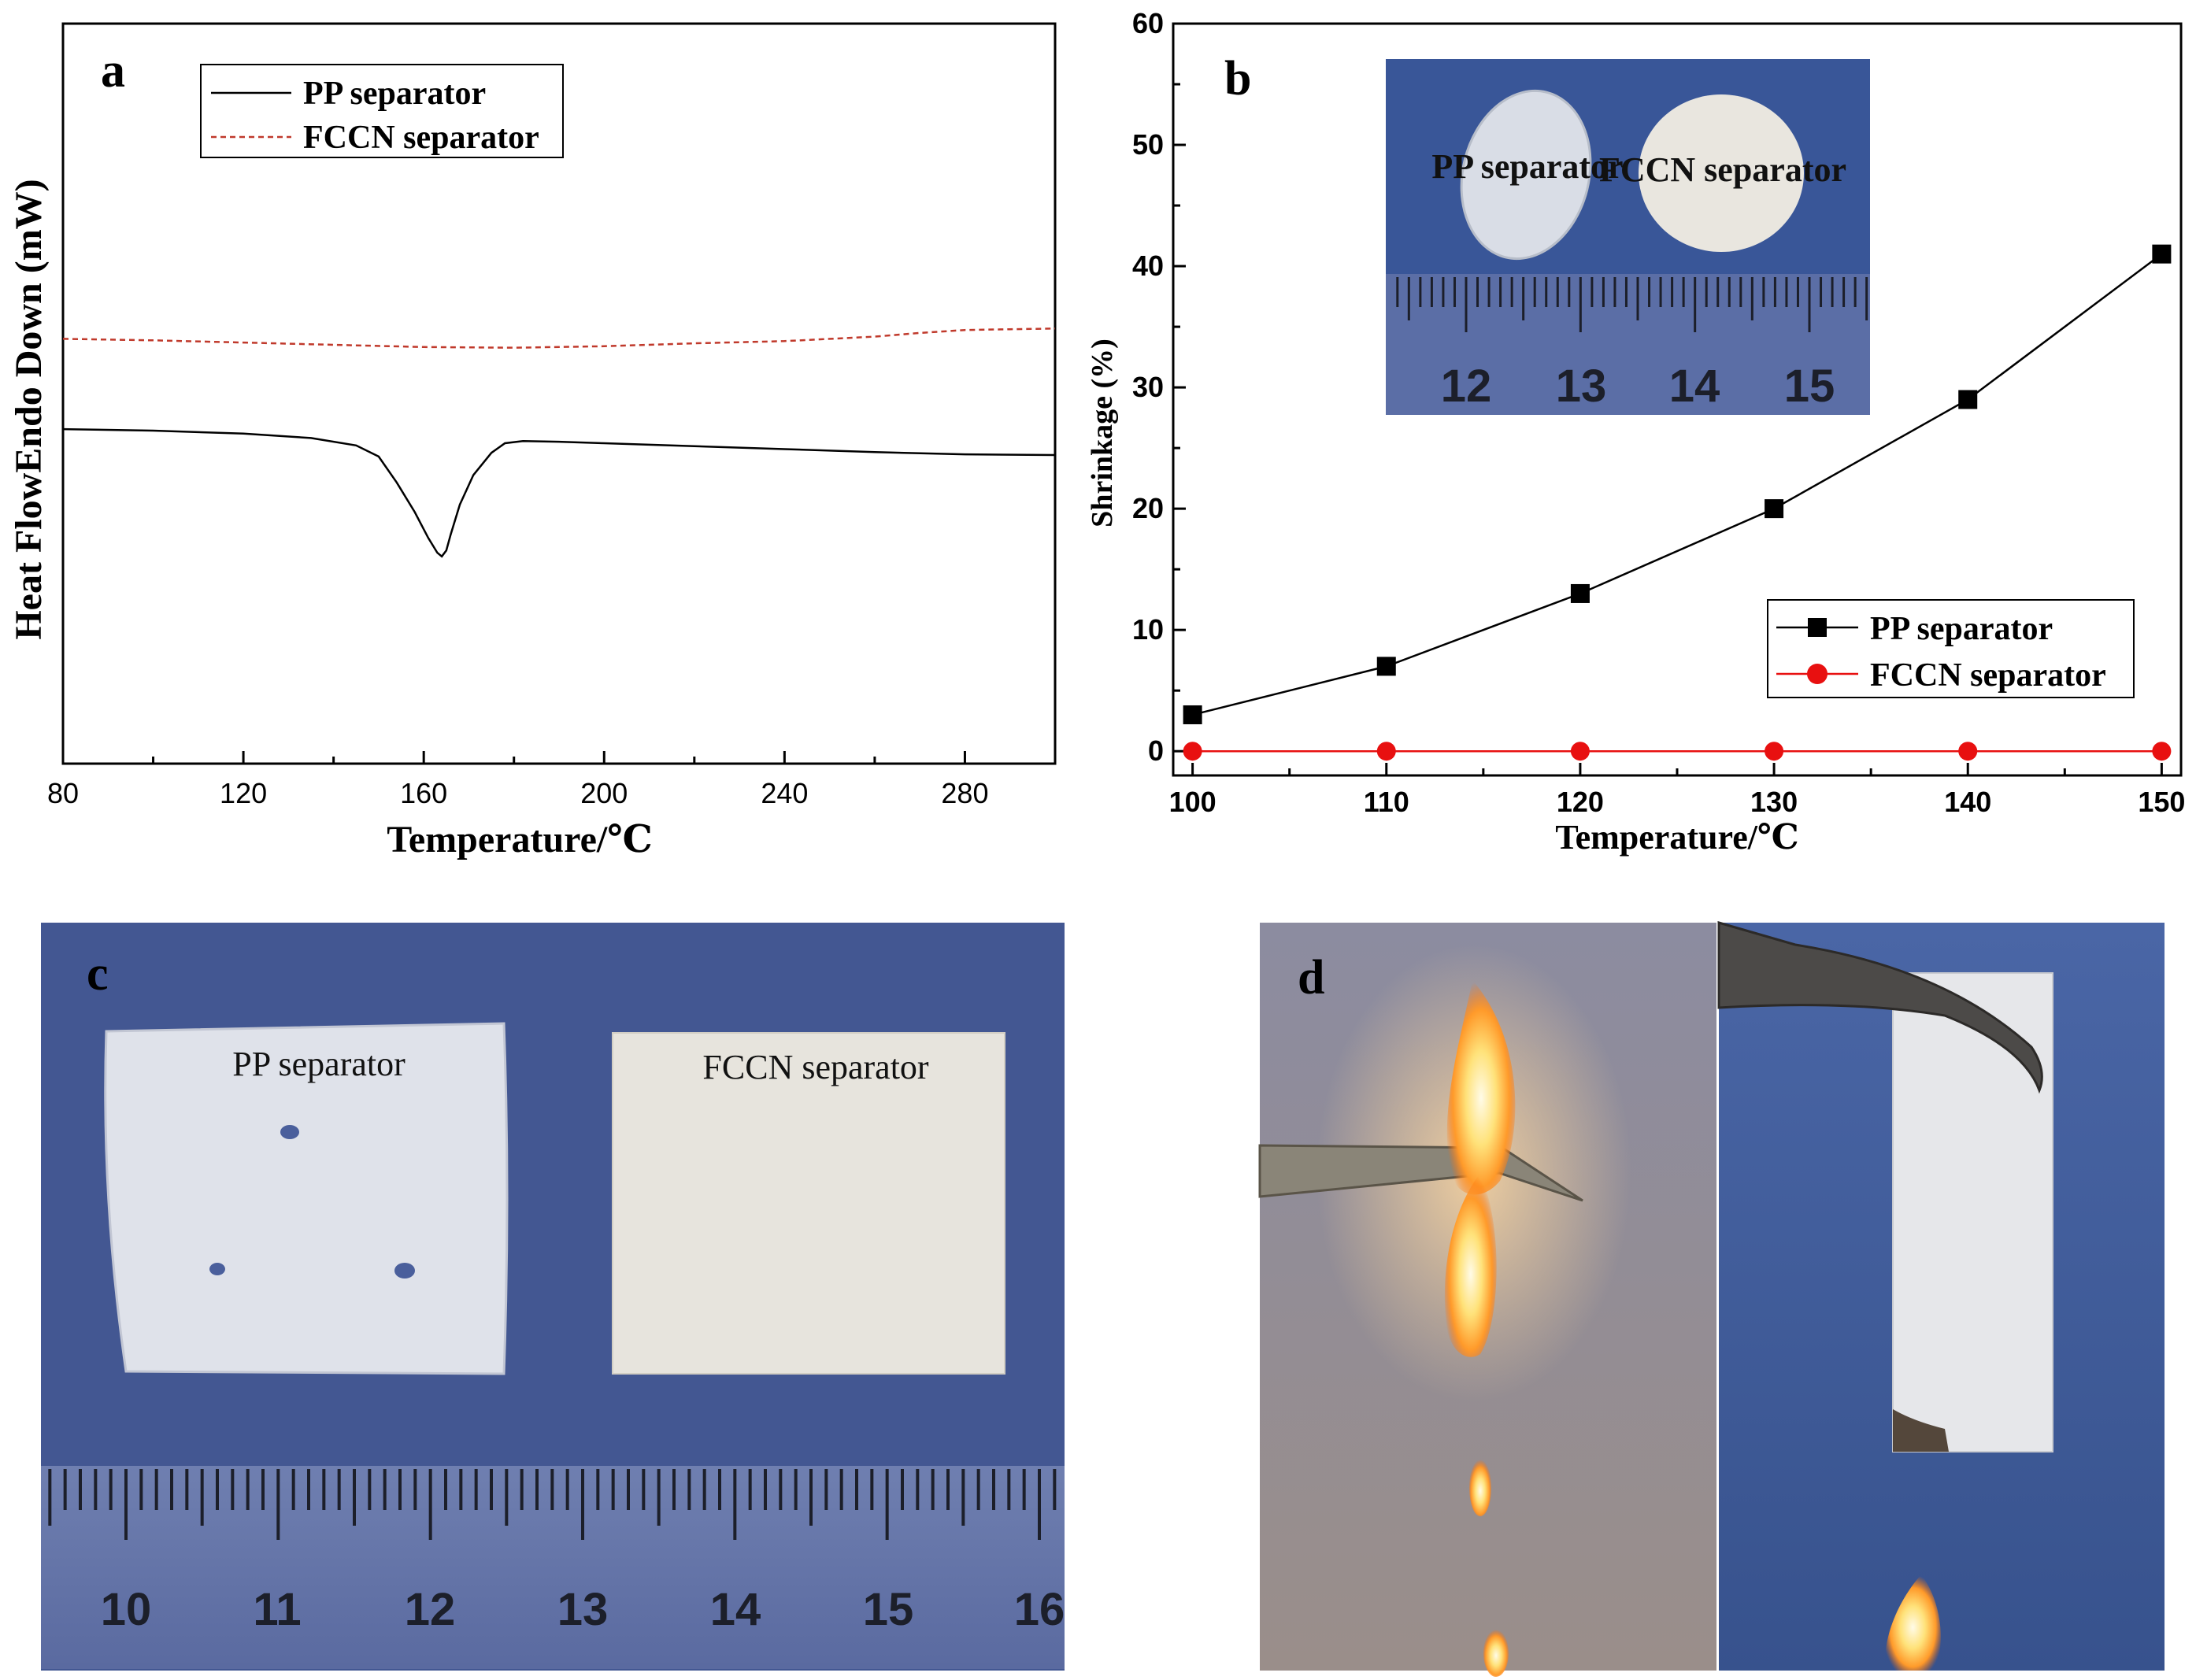  Describe the element at coordinates (552, 780) in the screenshot. I see `x-axis-a: 80 120 160 200 240 280` at that location.